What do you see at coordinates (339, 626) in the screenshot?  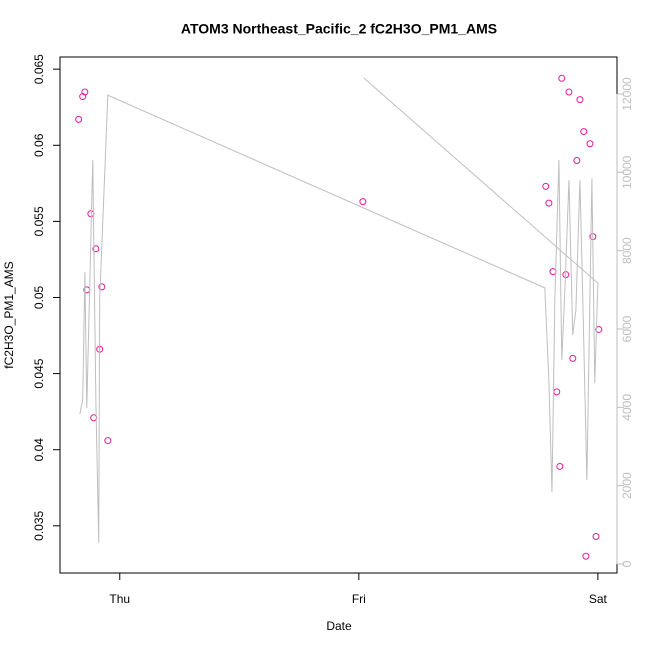 I see `x-axis-label: Date` at bounding box center [339, 626].